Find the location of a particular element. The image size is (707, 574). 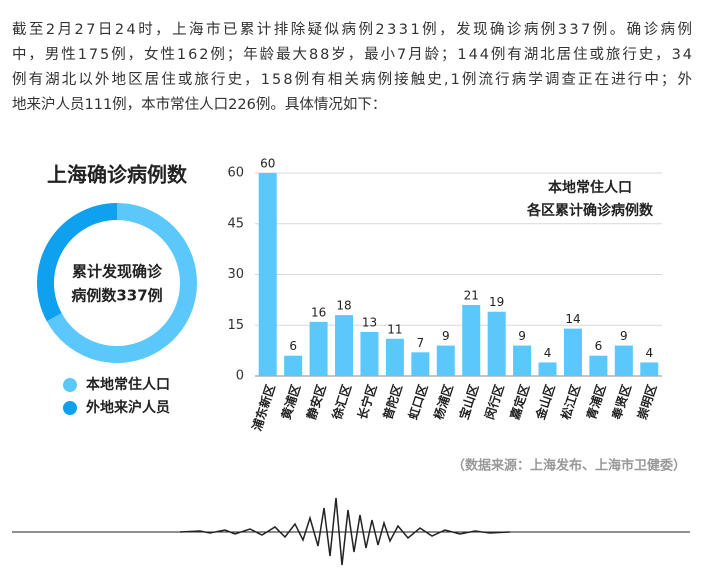

value-label: 18 is located at coordinates (343, 306).